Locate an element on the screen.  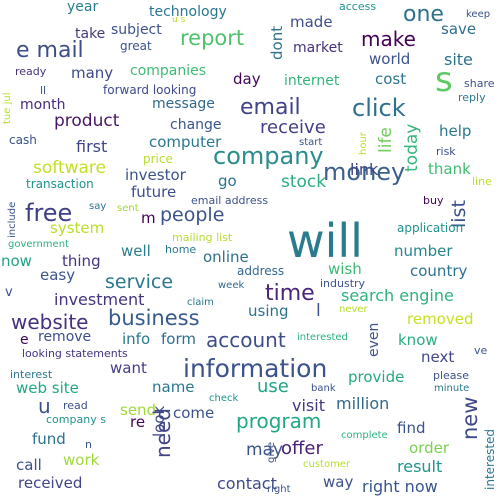
word-people: people is located at coordinates (192, 215).